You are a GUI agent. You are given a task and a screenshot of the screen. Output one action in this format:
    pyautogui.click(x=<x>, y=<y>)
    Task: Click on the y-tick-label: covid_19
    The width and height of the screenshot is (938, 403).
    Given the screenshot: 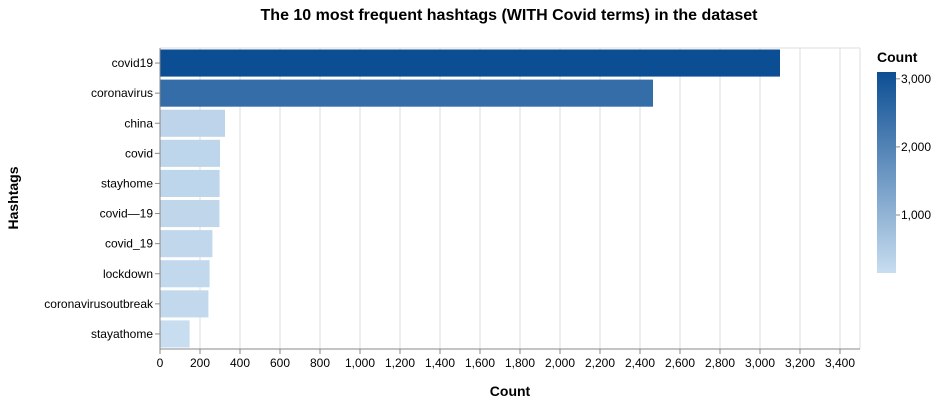 What is the action you would take?
    pyautogui.click(x=129, y=244)
    